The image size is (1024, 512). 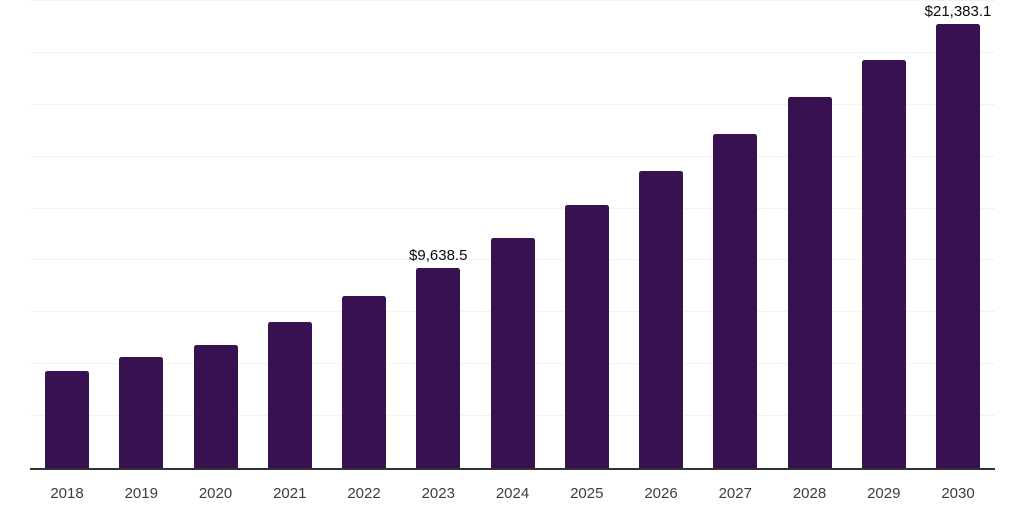 What do you see at coordinates (141, 412) in the screenshot?
I see `bar-2019` at bounding box center [141, 412].